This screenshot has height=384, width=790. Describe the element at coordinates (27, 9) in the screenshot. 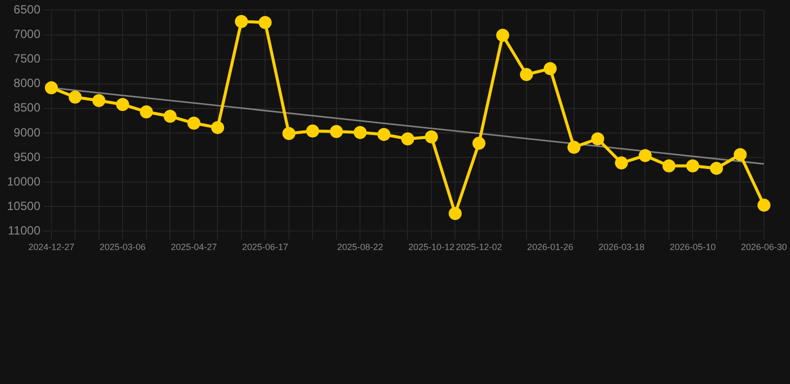

I see `y-tick-label: 6500` at that location.